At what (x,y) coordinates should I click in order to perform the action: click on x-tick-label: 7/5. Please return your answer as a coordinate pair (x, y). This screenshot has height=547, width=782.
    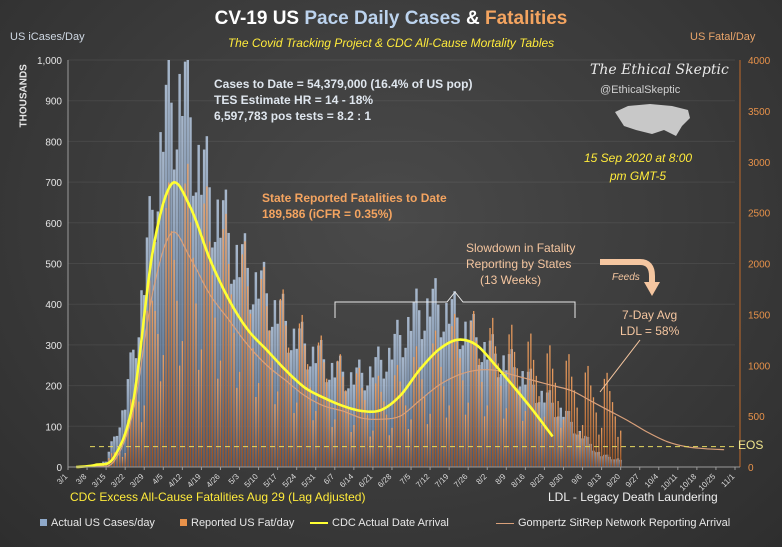
    Looking at the image, I should click on (405, 479).